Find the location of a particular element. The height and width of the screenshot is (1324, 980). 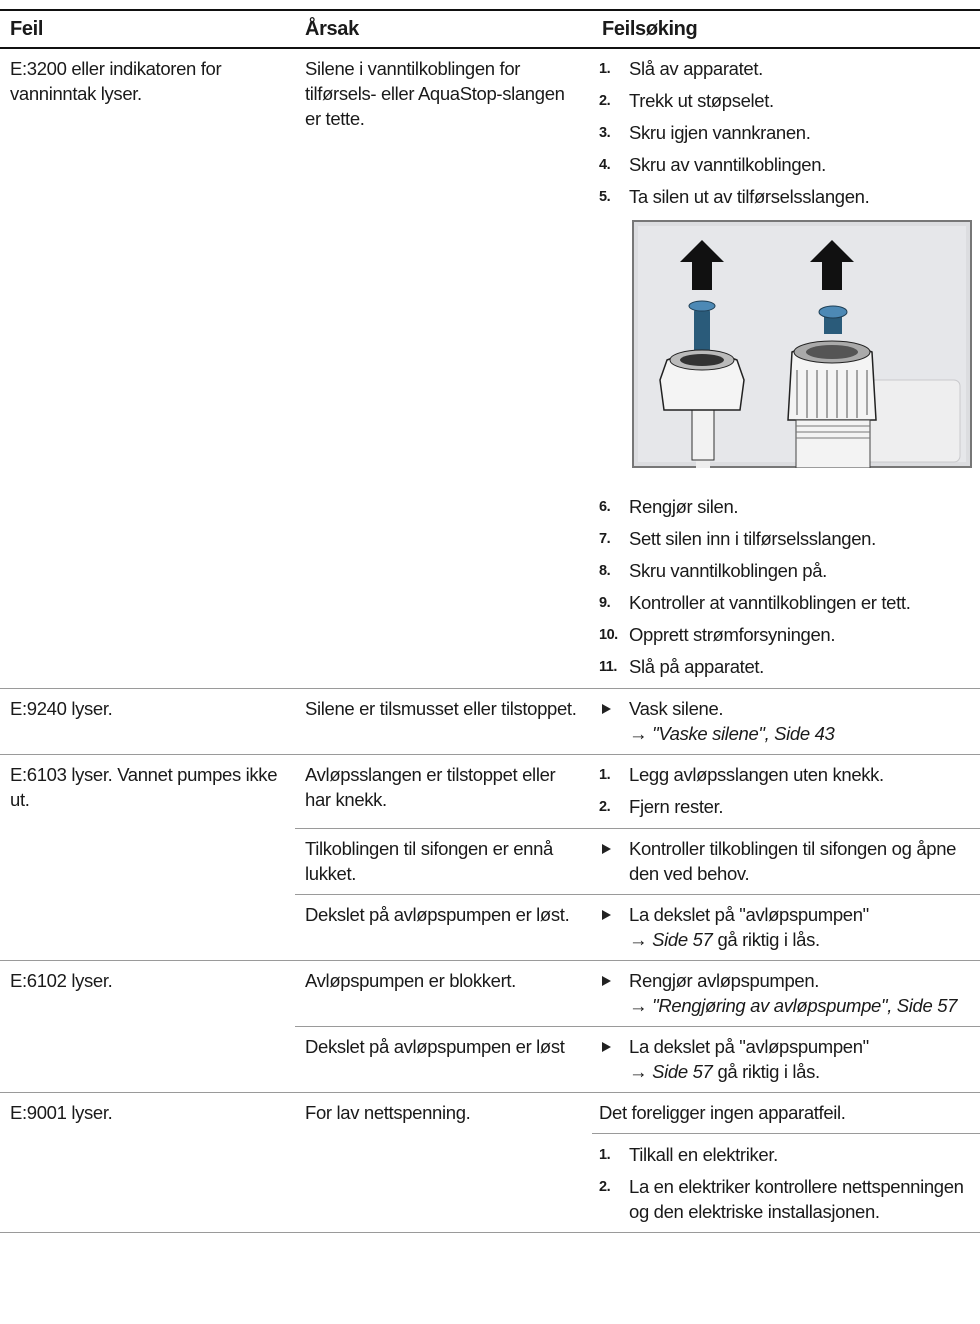

header-cell: Feil is located at coordinates (147, 29).